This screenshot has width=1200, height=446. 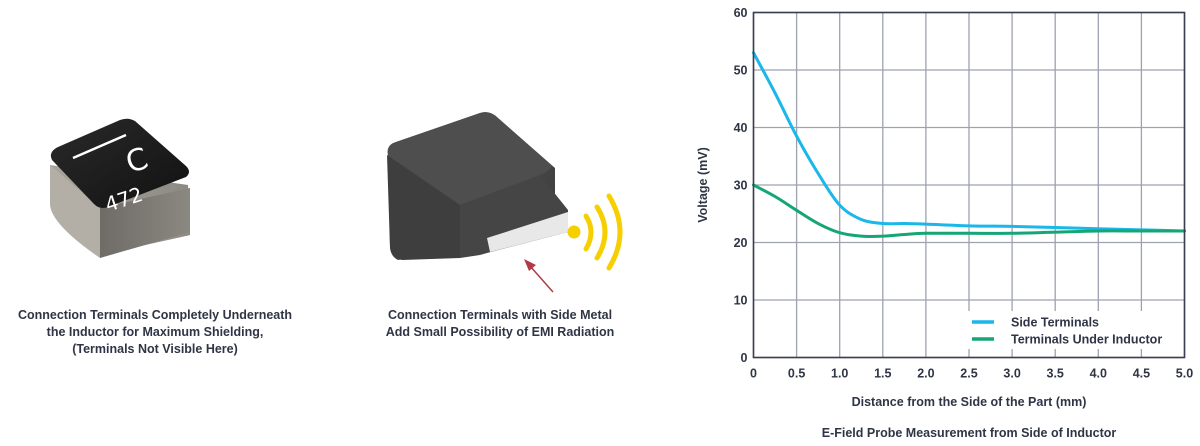 What do you see at coordinates (741, 243) in the screenshot?
I see `y-tick-label: 20` at bounding box center [741, 243].